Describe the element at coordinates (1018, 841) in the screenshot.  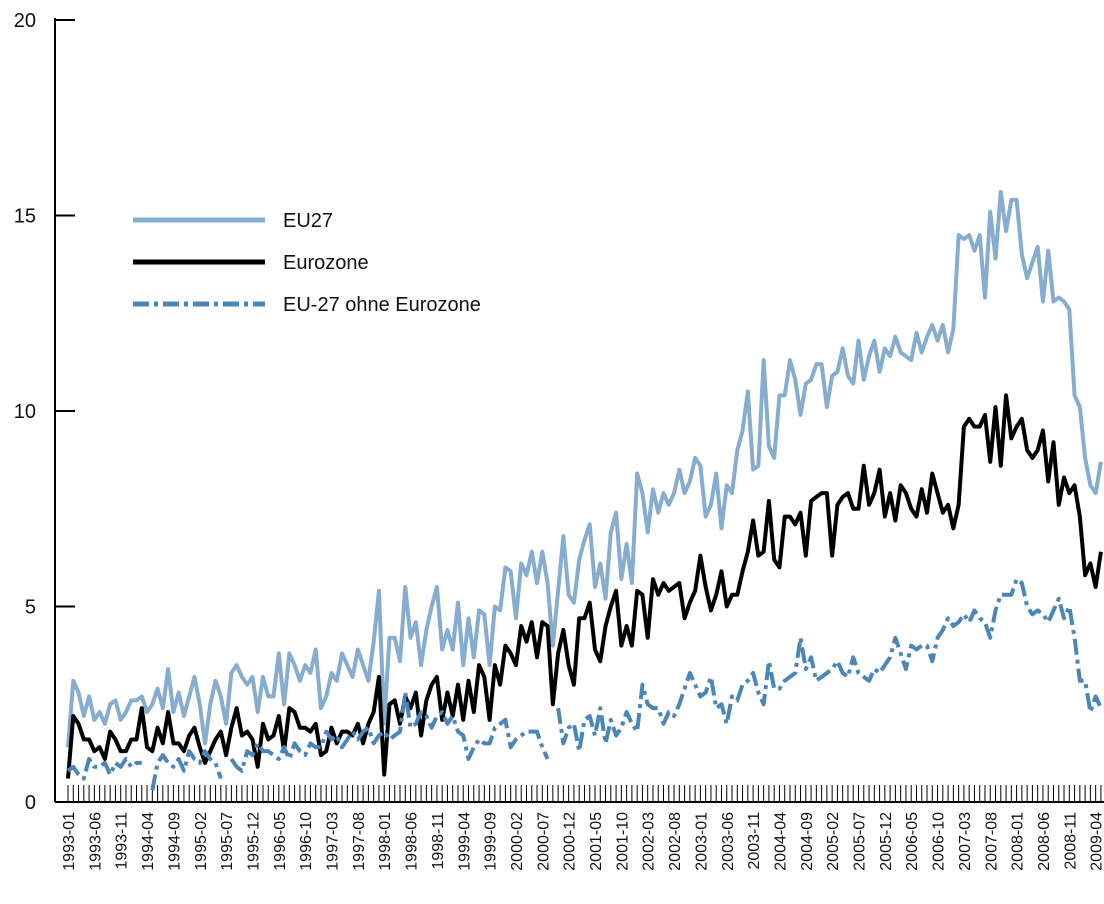
I see `x-tick-label: 2008-01` at that location.